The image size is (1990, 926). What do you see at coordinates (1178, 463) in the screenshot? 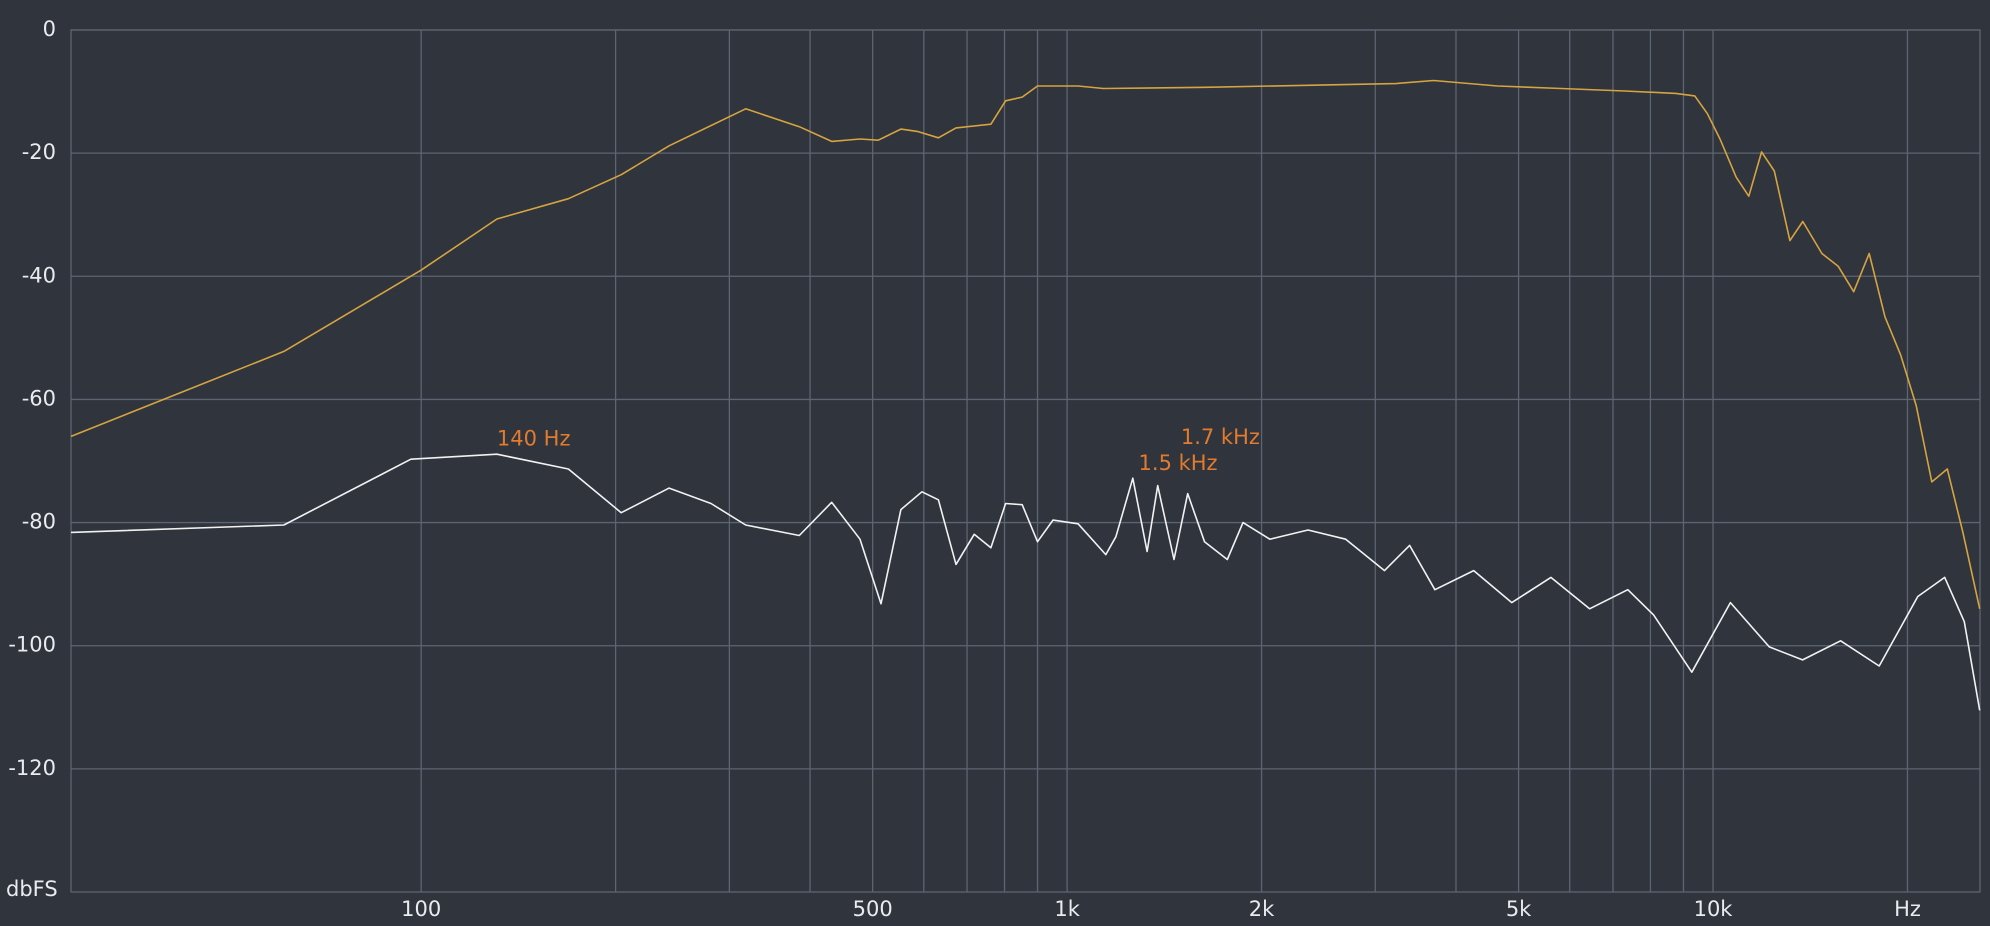
I see `annotation: 1.5 kHz` at bounding box center [1178, 463].